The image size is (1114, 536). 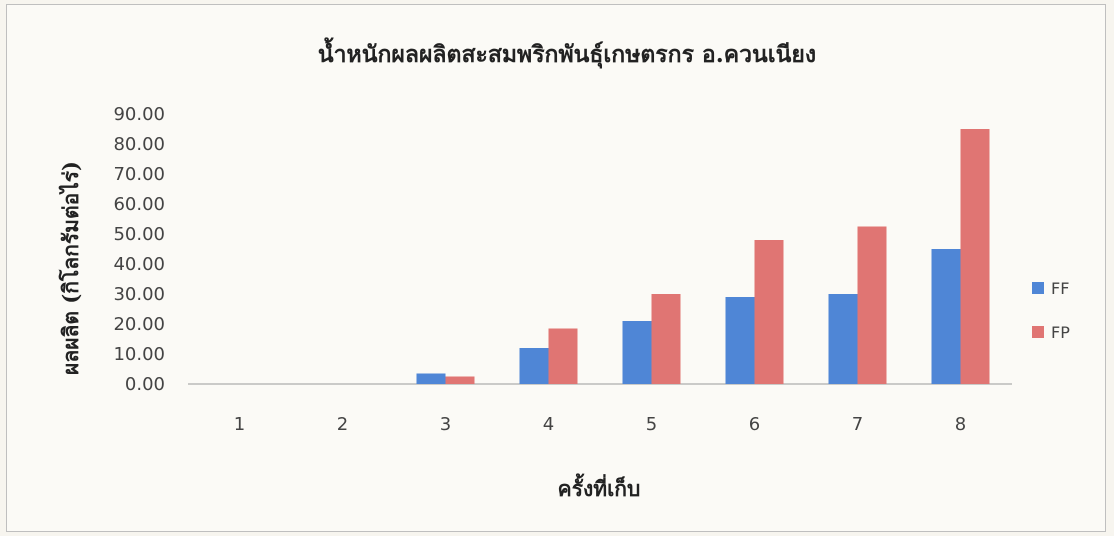 What do you see at coordinates (651, 424) in the screenshot?
I see `x-tick-label: 5` at bounding box center [651, 424].